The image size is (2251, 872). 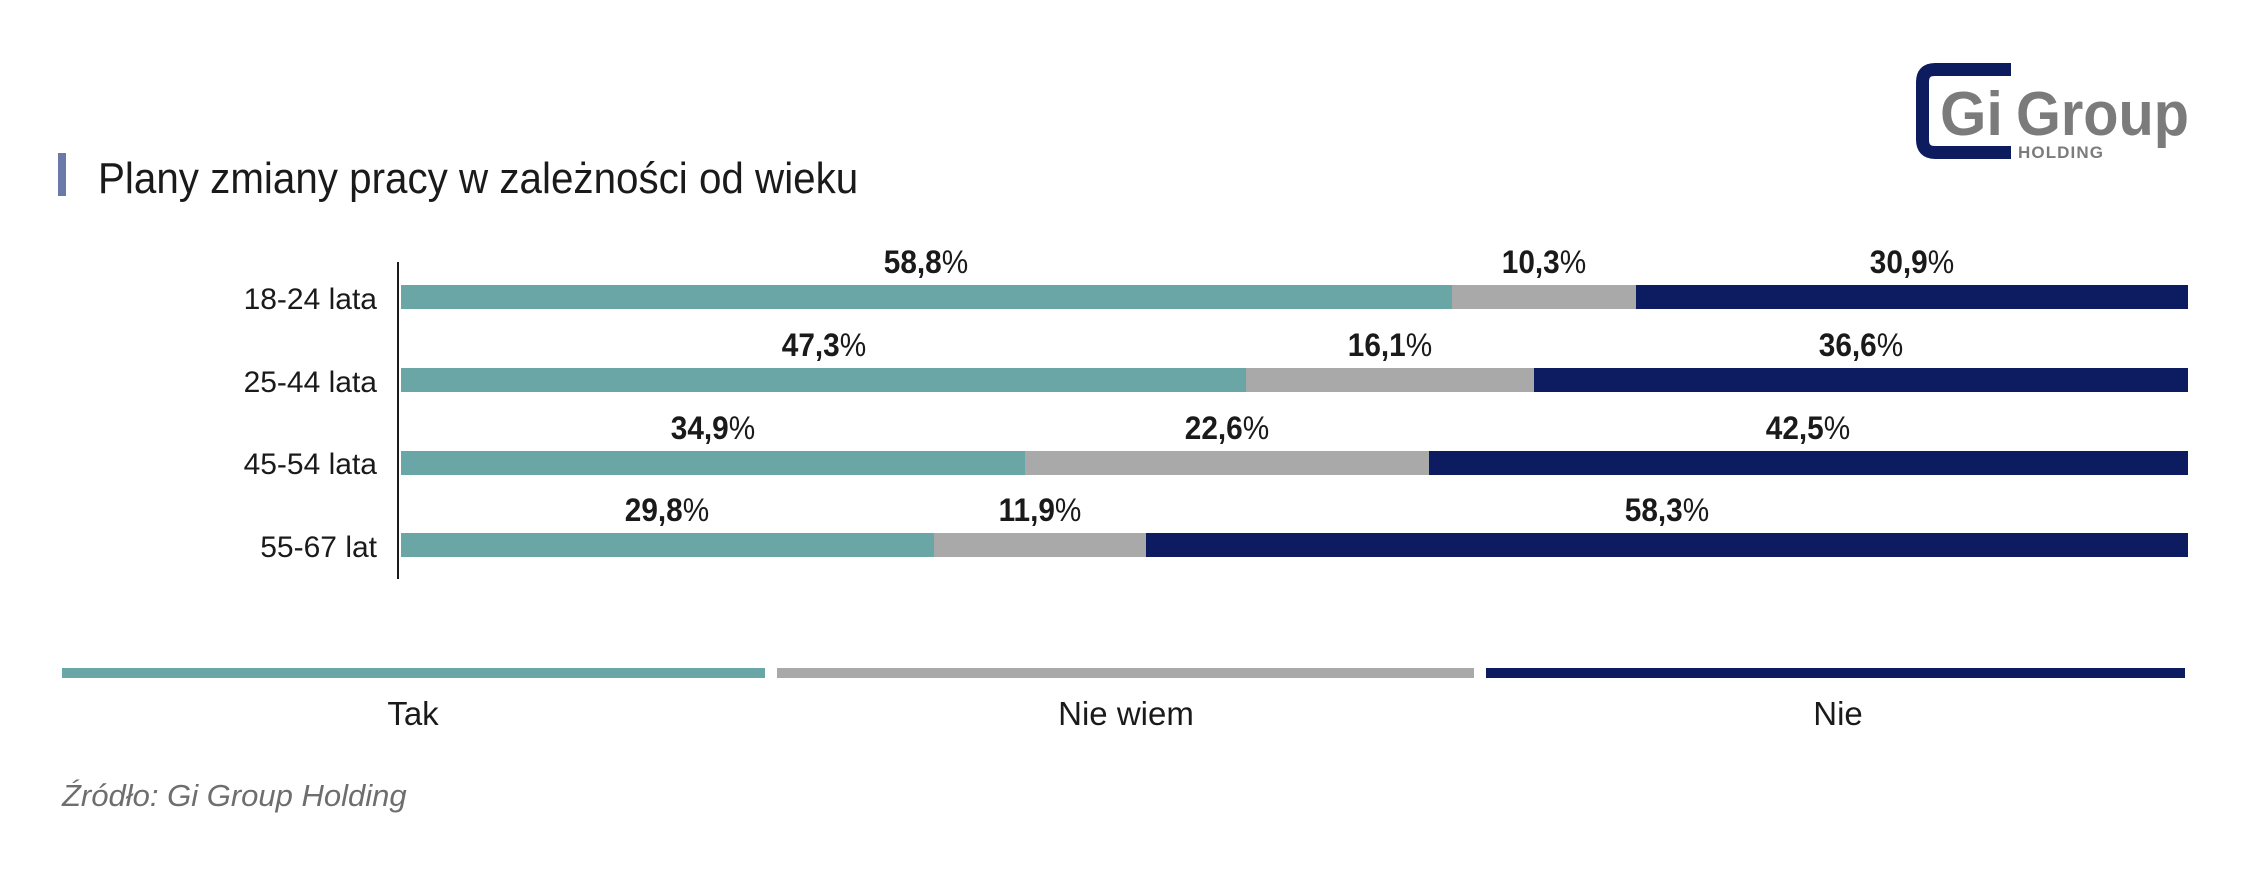 What do you see at coordinates (1971, 114) in the screenshot?
I see `svg-text: Gi` at bounding box center [1971, 114].